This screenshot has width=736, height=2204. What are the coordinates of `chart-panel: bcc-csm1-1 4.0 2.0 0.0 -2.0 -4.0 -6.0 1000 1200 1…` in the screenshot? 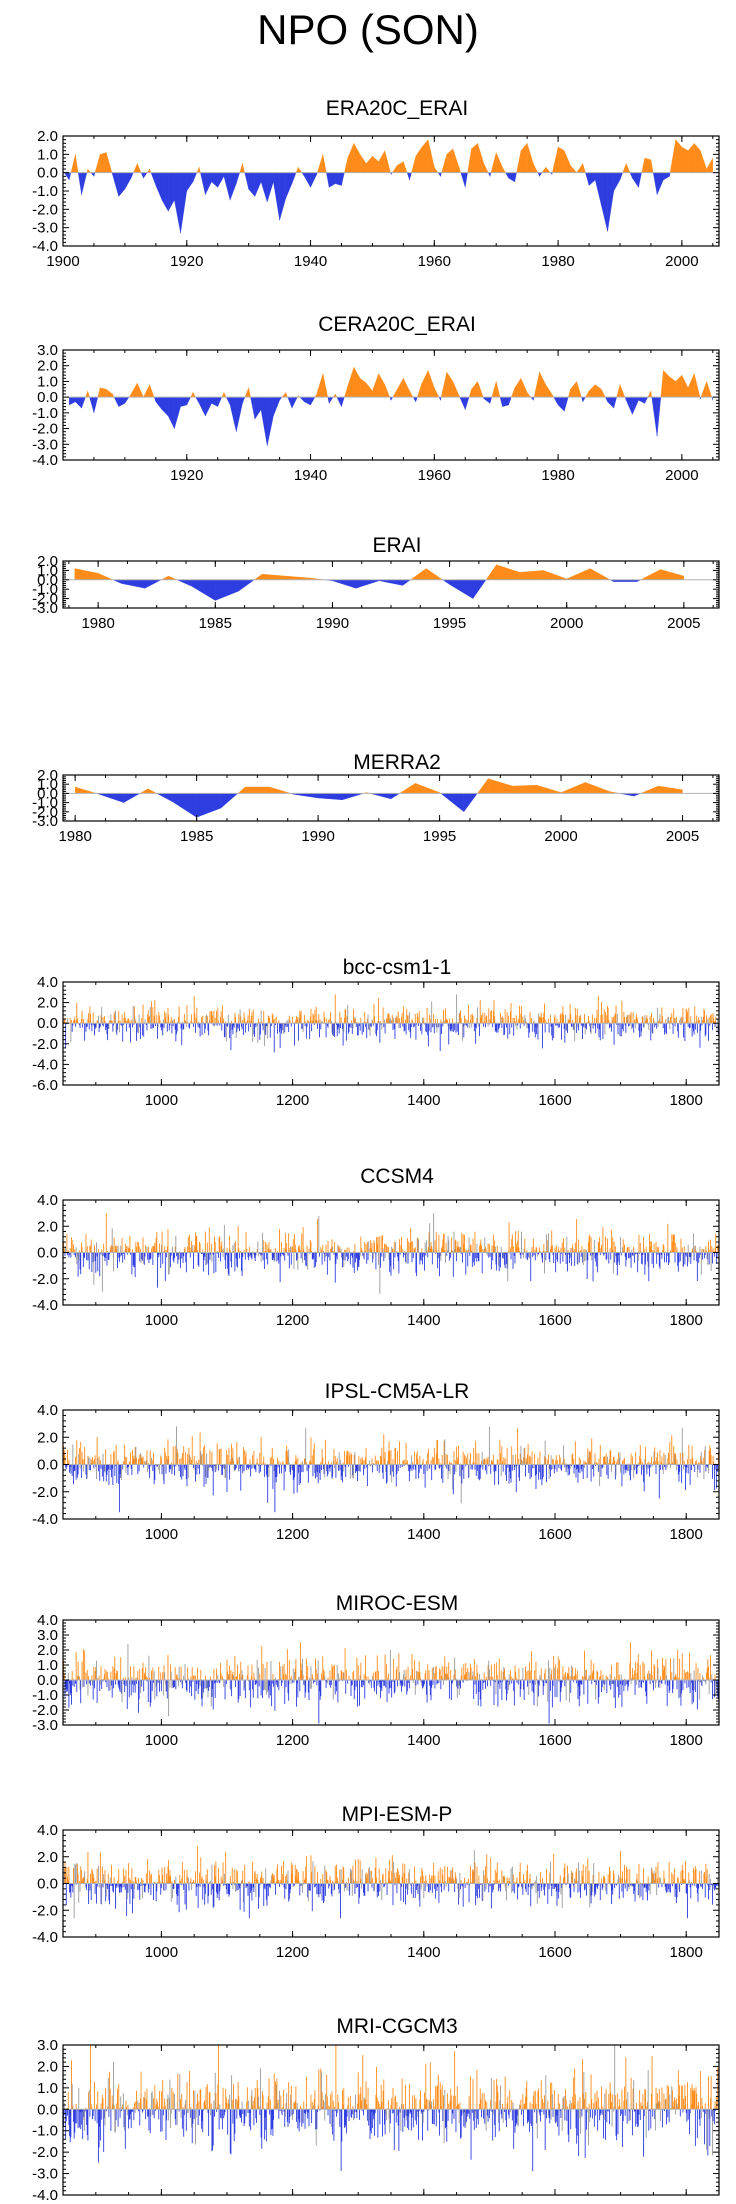 It's located at (376, 1032).